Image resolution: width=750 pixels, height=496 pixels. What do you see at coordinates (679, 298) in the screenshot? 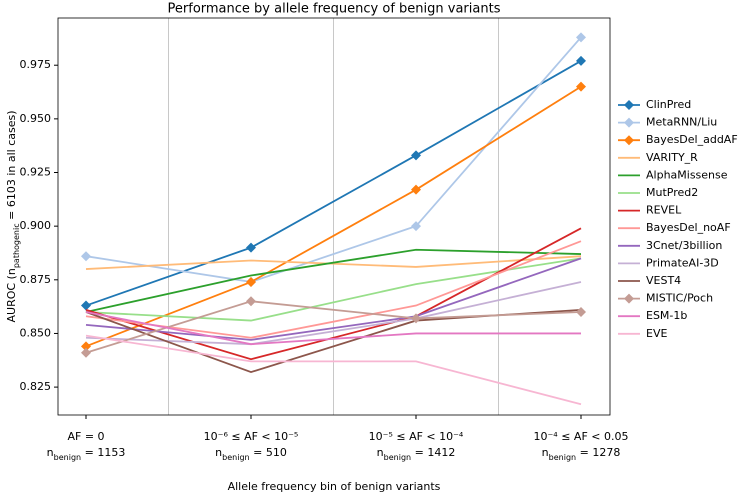
I see `legend-label: MISTIC/Poch` at bounding box center [679, 298].